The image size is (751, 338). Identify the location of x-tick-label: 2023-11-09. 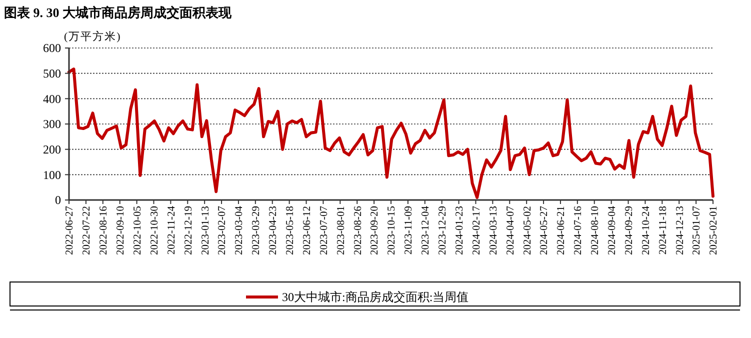
(409, 230).